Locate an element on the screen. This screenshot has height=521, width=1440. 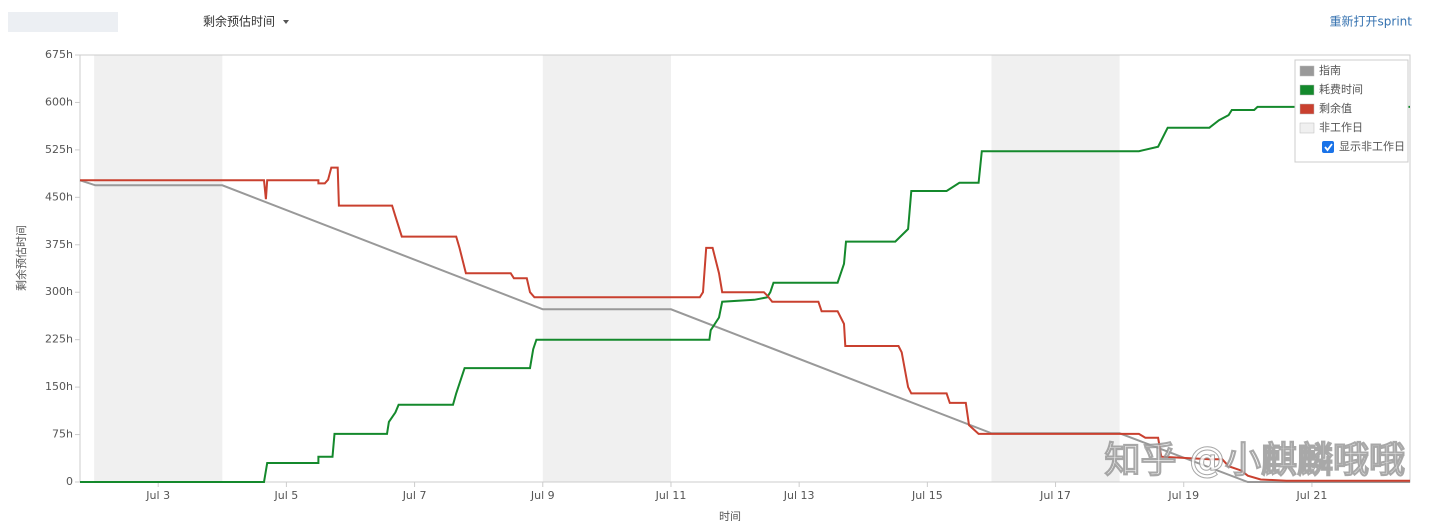
checkbox-check is located at coordinates (1328, 147).